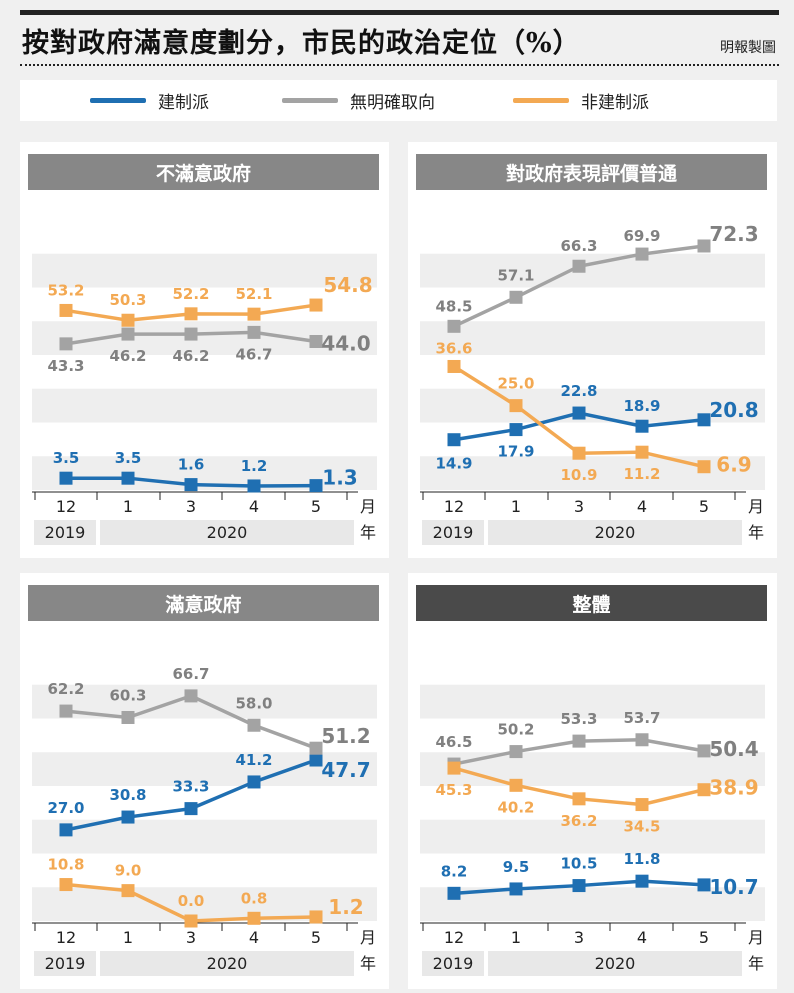  What do you see at coordinates (578, 475) in the screenshot?
I see `data-label-non-establishment: 10.9` at bounding box center [578, 475].